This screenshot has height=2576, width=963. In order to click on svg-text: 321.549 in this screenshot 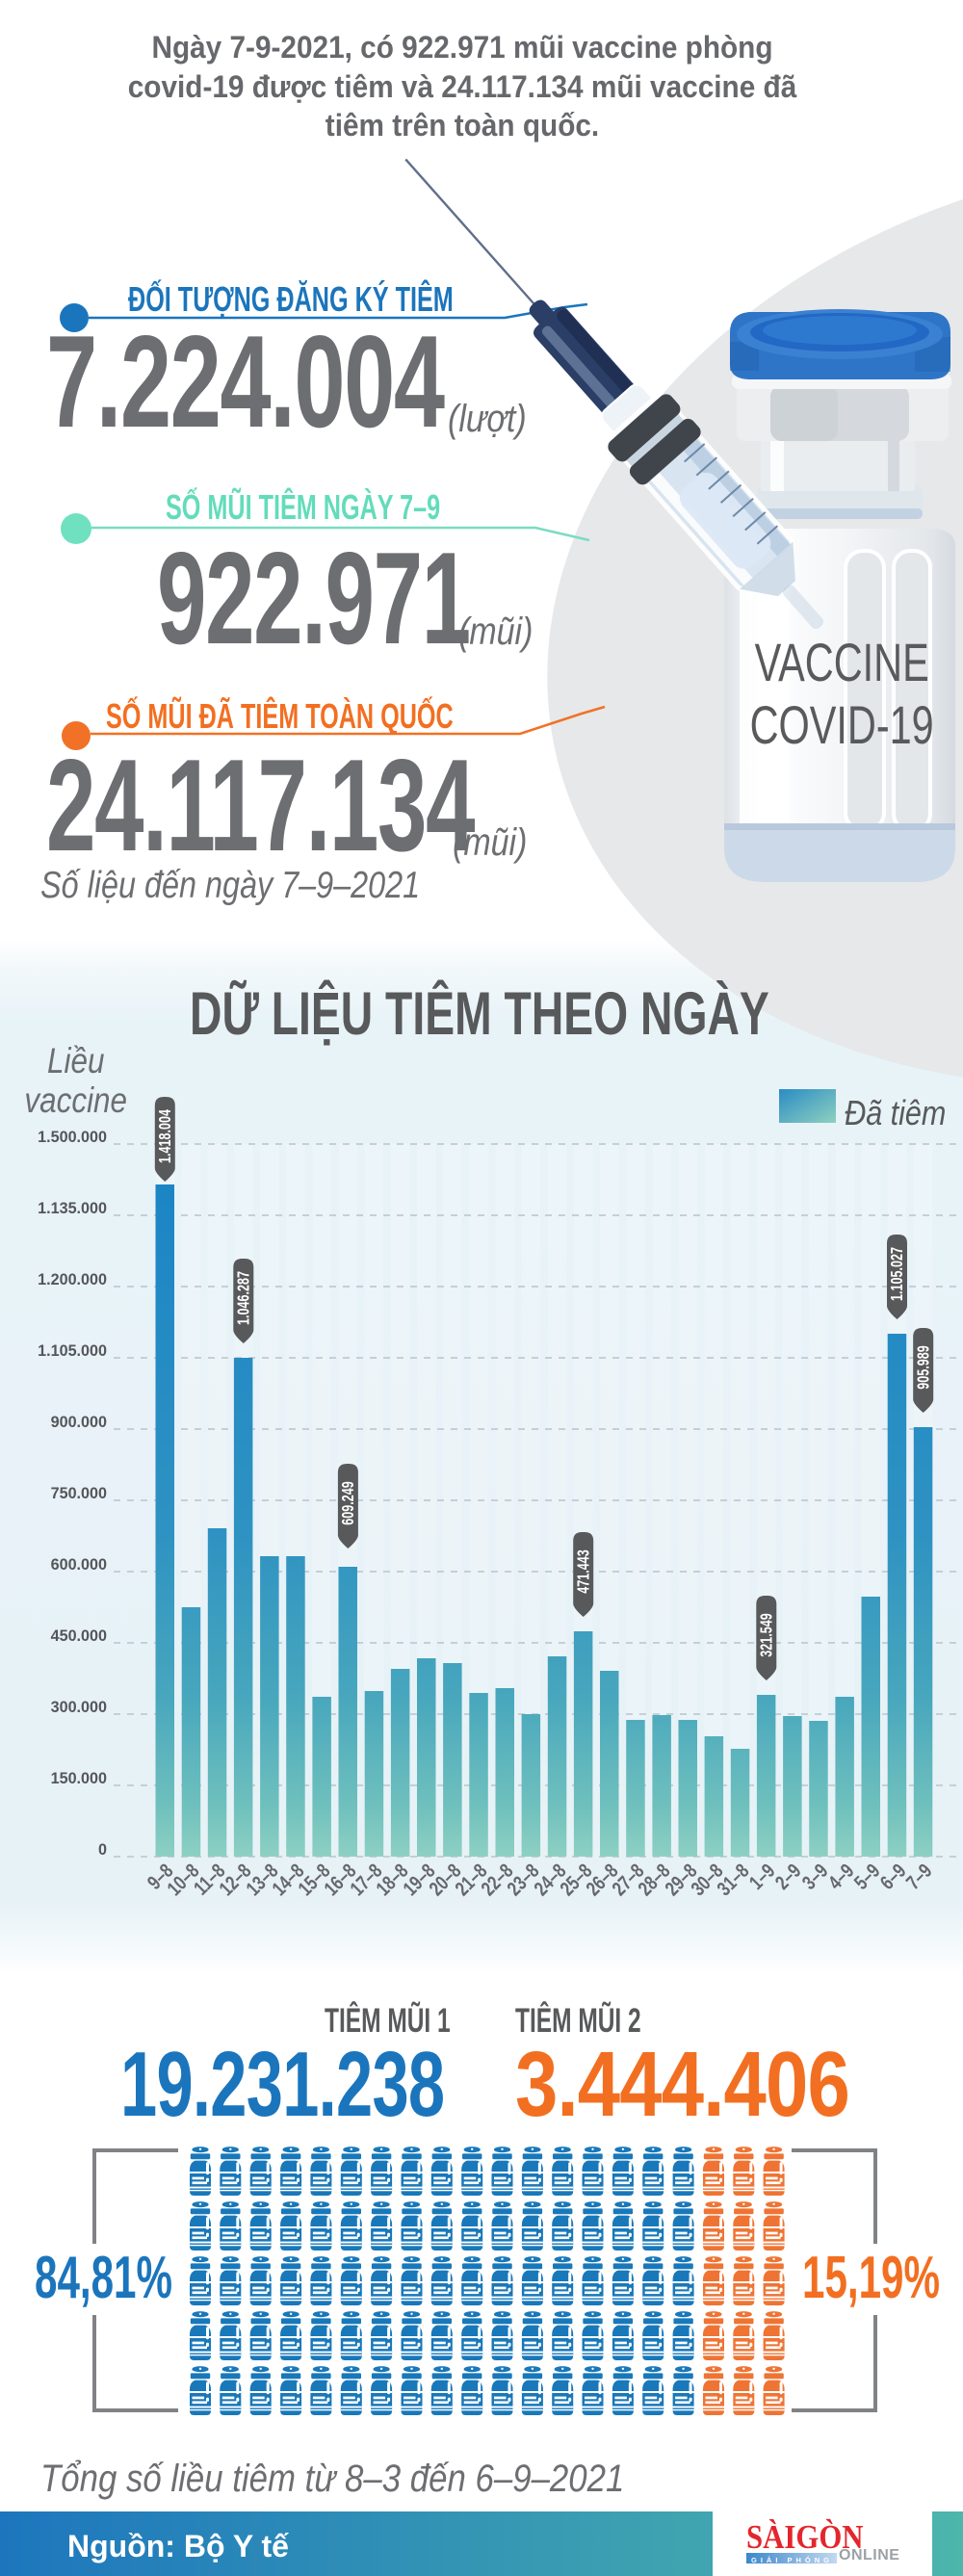, I will do `click(767, 1635)`.